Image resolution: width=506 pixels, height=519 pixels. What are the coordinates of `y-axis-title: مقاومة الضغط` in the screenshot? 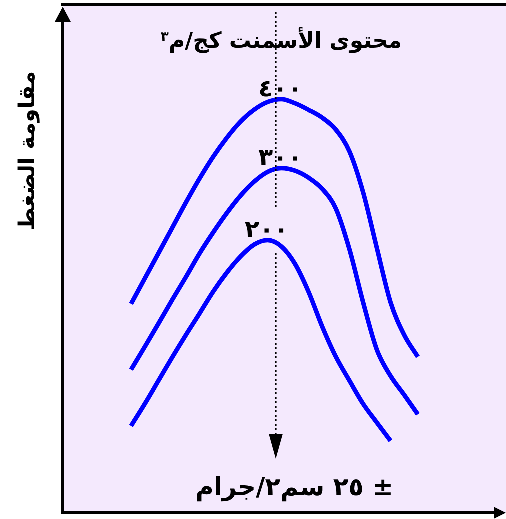 It's located at (28, 151).